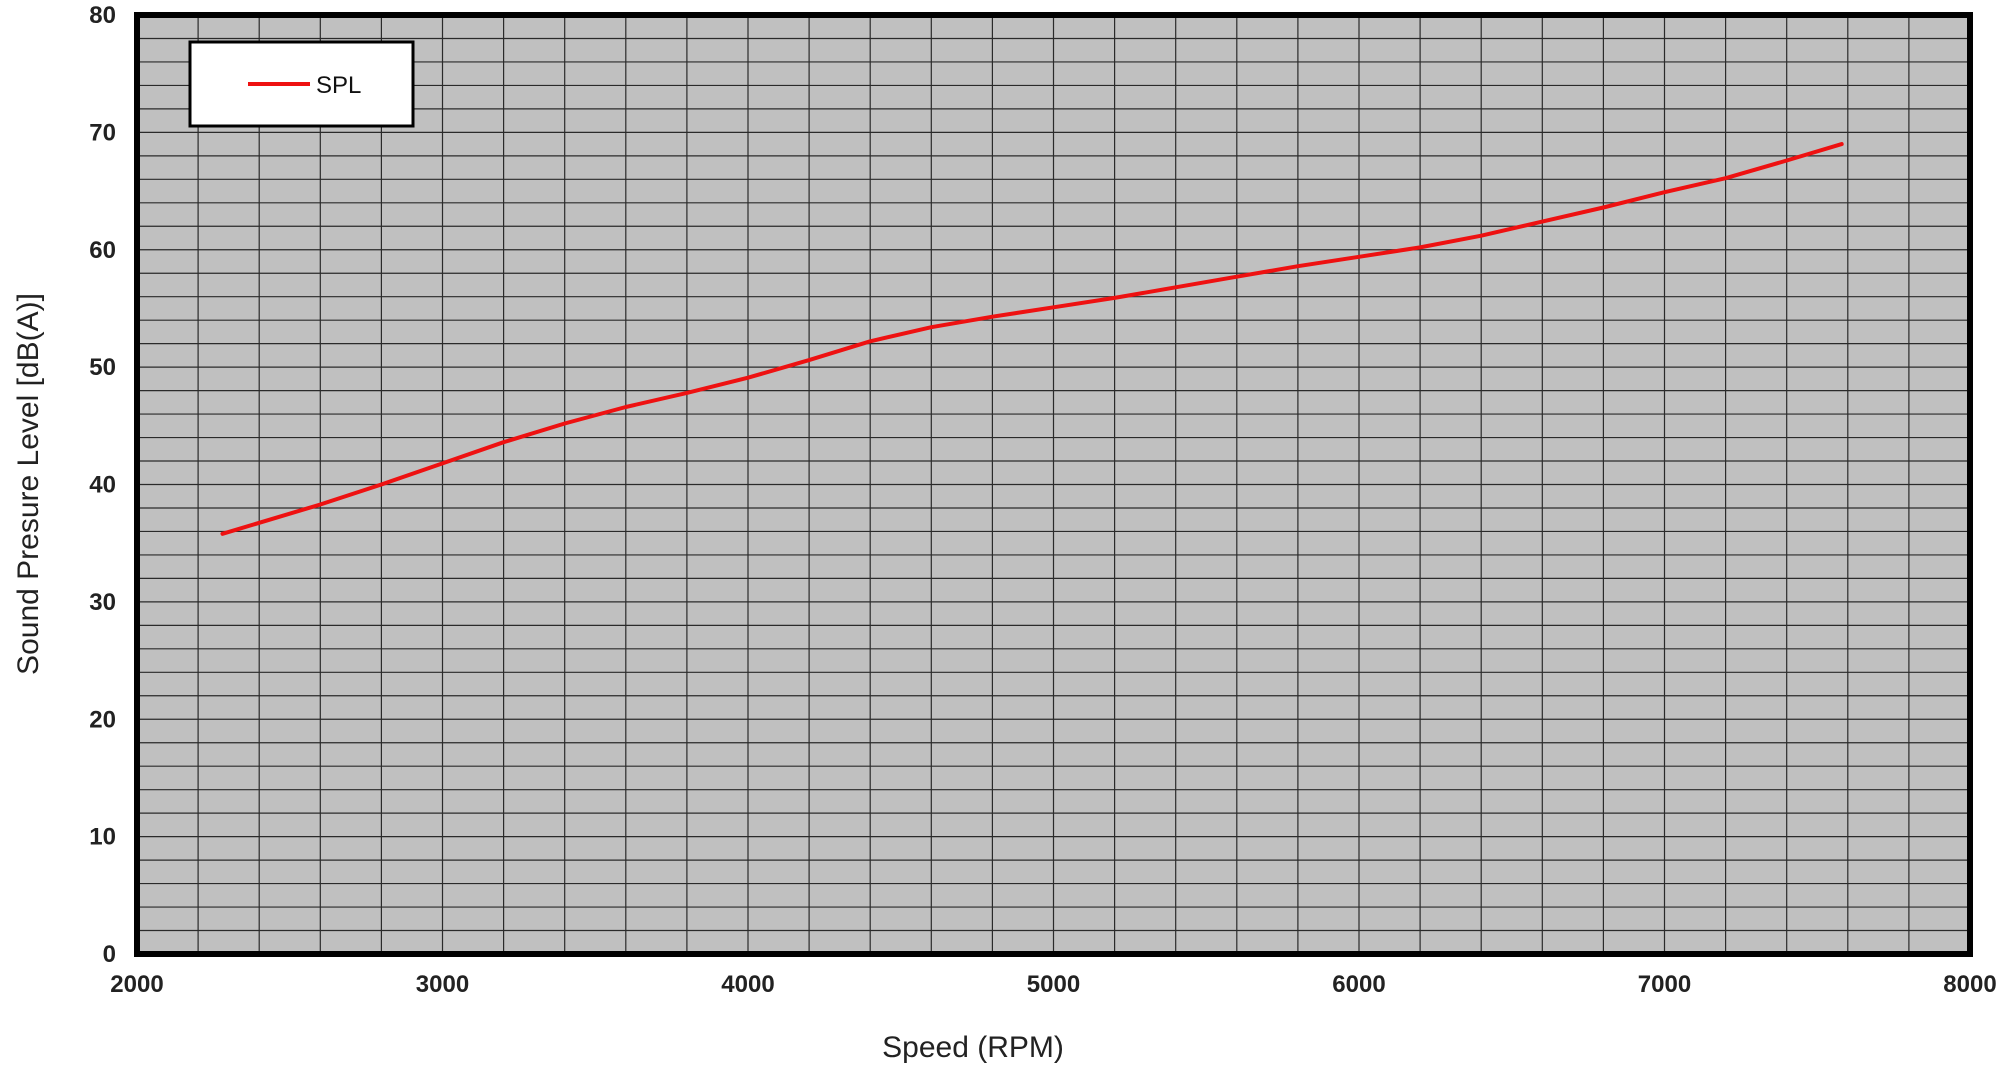  Describe the element at coordinates (109, 954) in the screenshot. I see `y-tick-label: 0` at that location.